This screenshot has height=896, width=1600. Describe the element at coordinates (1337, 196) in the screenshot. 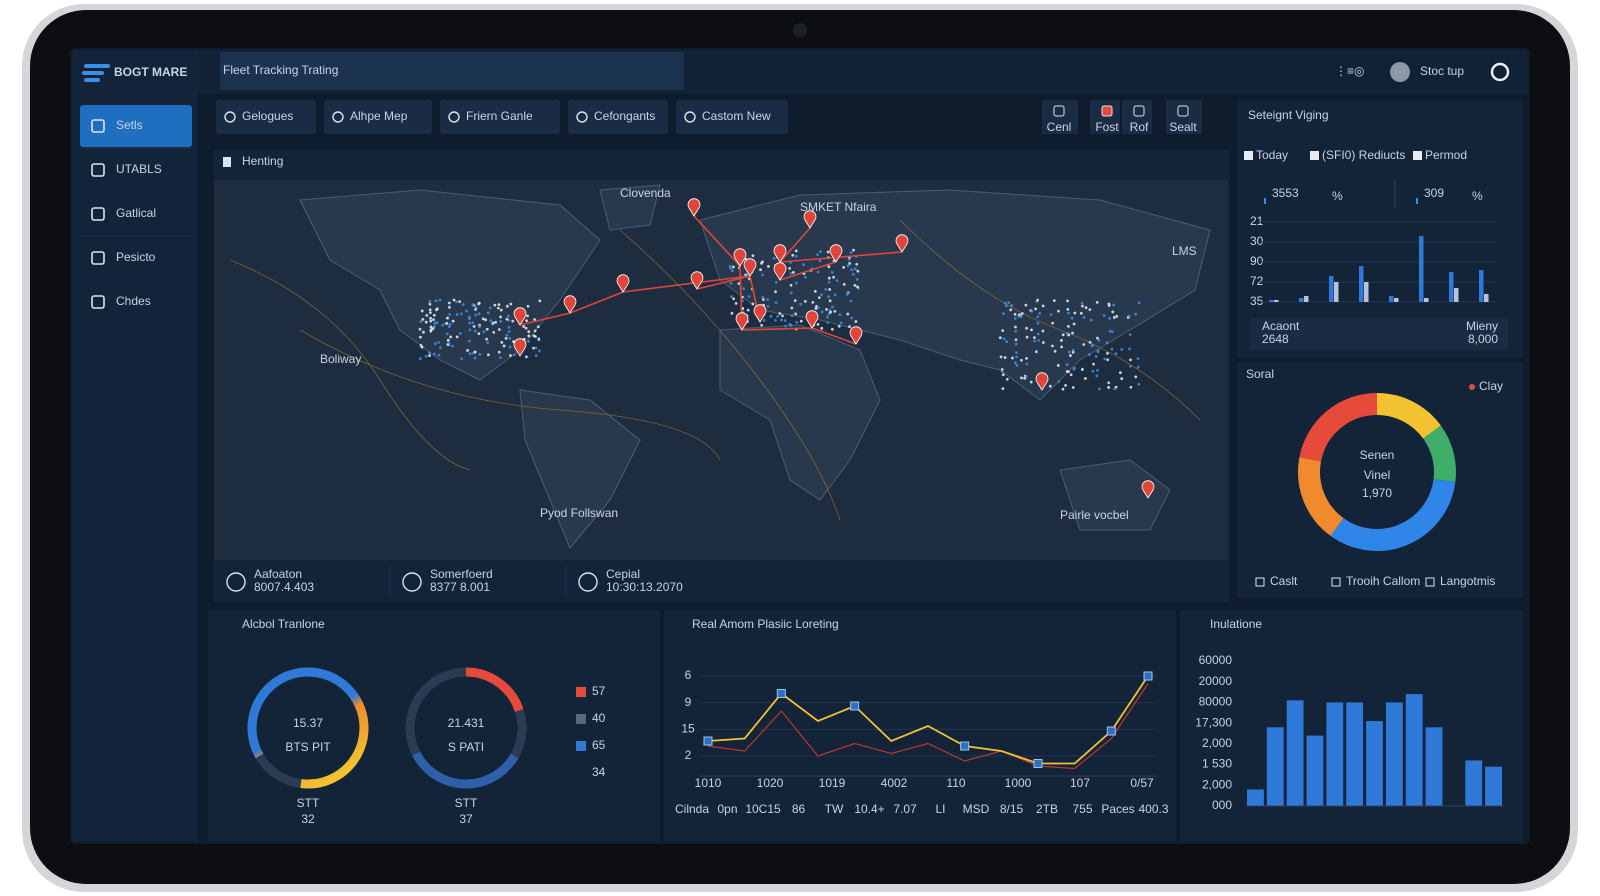

I see `kpi-unit: %` at that location.